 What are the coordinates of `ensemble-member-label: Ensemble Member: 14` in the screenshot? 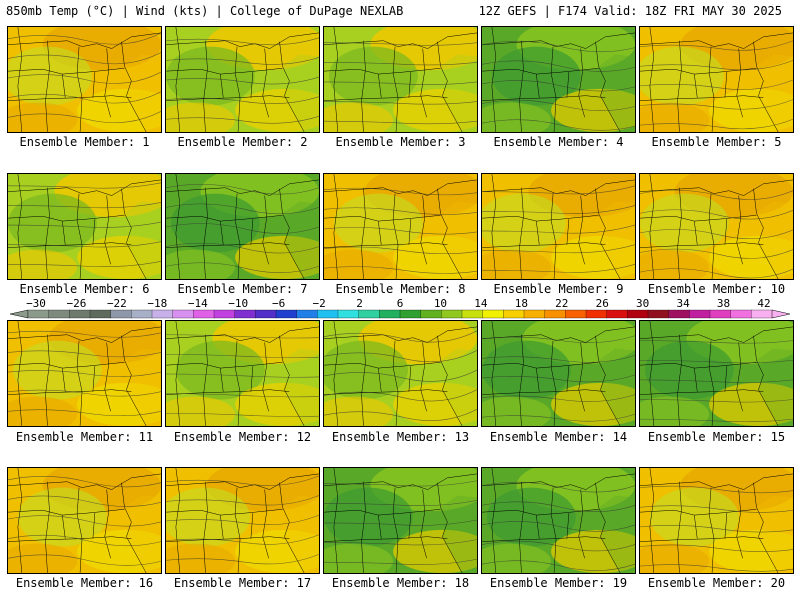 It's located at (558, 437).